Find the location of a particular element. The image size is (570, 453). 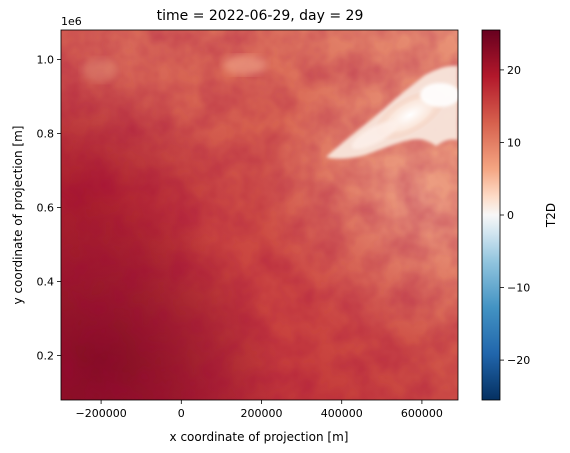

colorbar-tick-label: 20 is located at coordinates (514, 70).